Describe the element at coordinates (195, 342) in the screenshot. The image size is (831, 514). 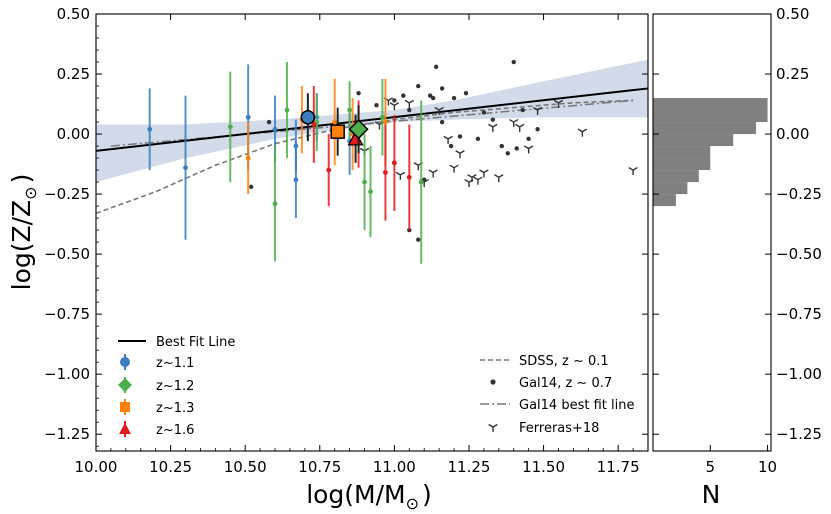
I see `legend-fit-label: Best Fit Line` at that location.